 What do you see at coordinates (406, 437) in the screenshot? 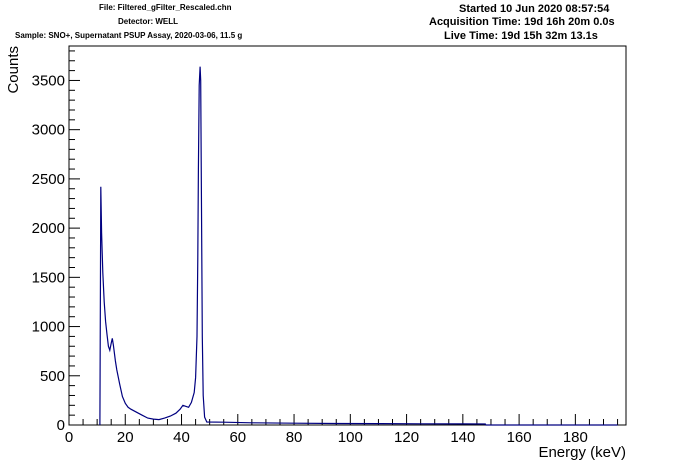
I see `x-tick-label: 120` at bounding box center [406, 437].